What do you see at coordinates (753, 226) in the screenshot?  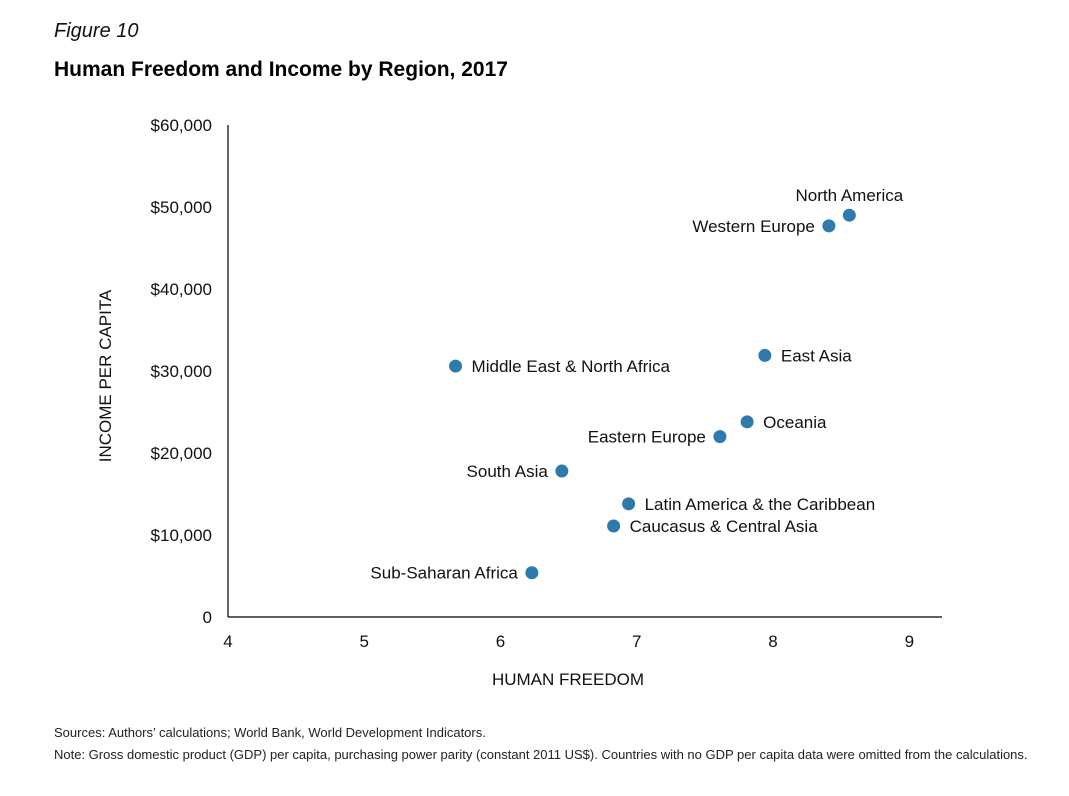 I see `data-point-label: Western Europe` at bounding box center [753, 226].